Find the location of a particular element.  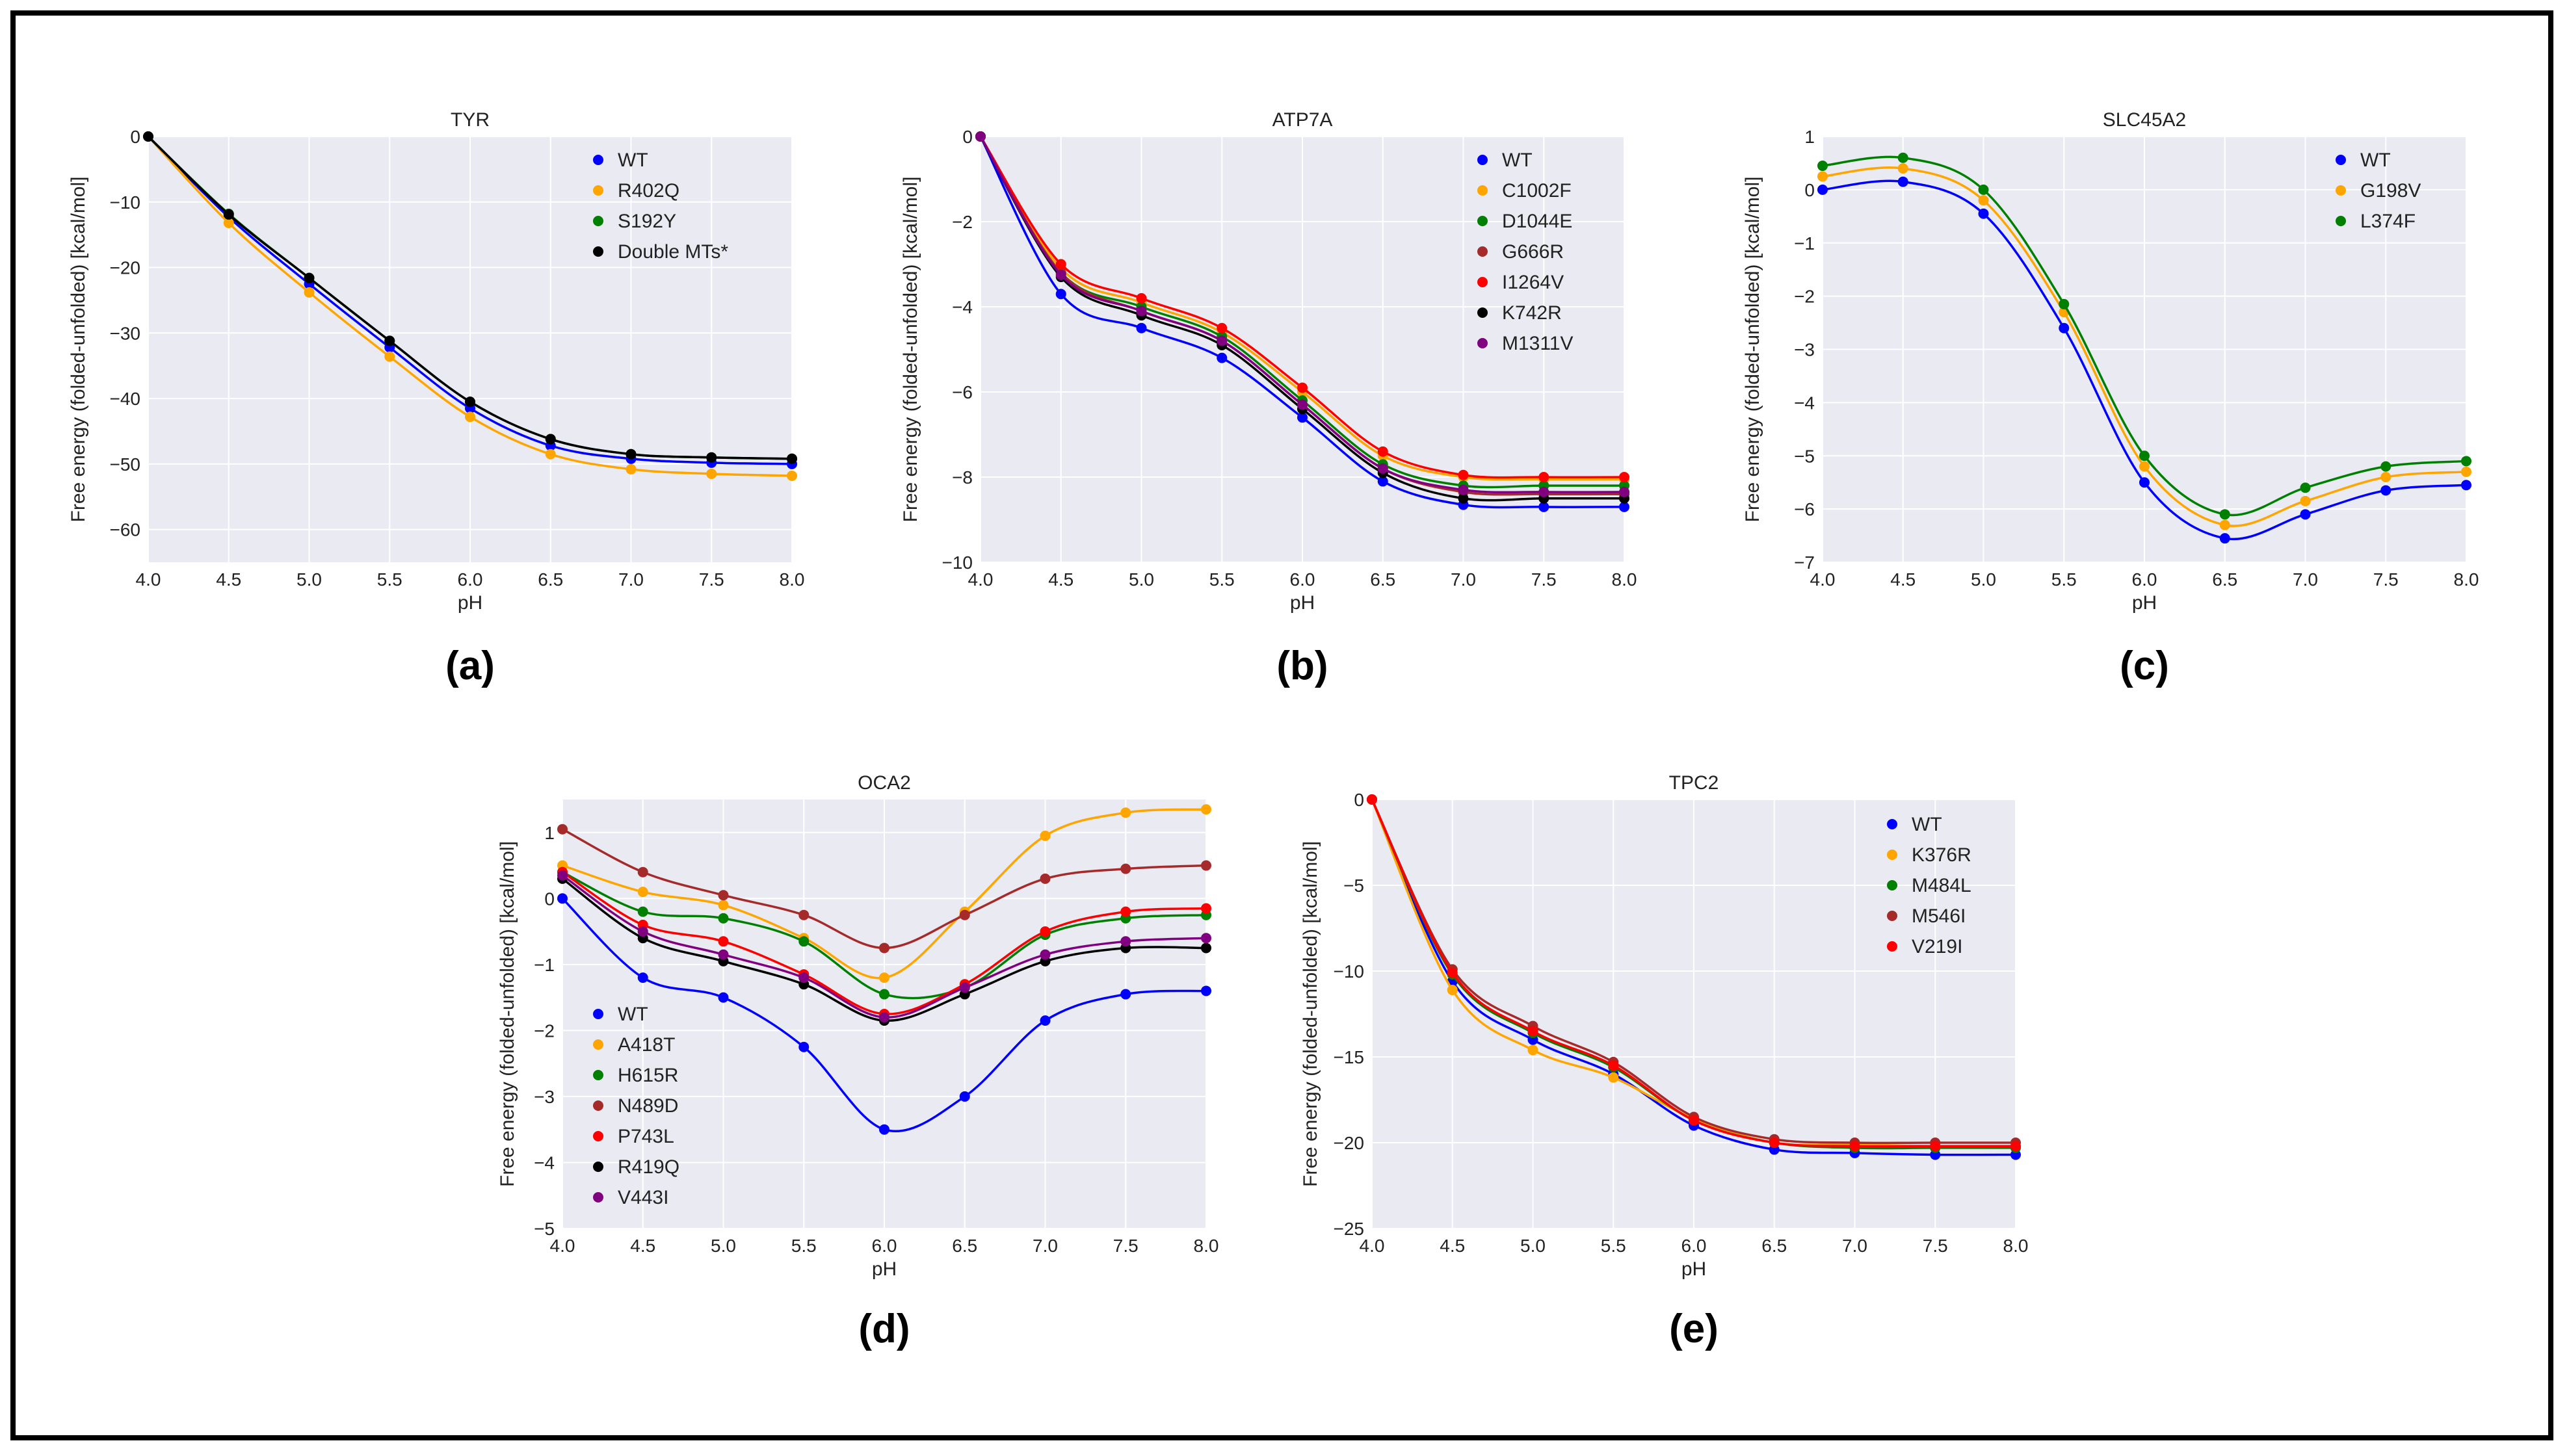

x-tick-label: 5.0 is located at coordinates (1142, 579).